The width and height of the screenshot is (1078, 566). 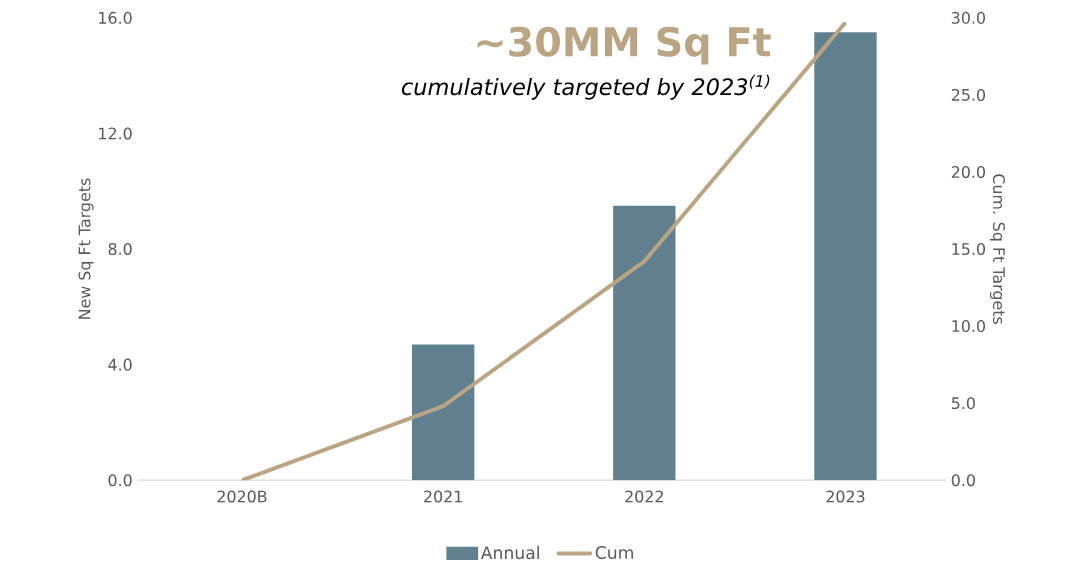 I want to click on x-tick-label: 2022, so click(x=644, y=496).